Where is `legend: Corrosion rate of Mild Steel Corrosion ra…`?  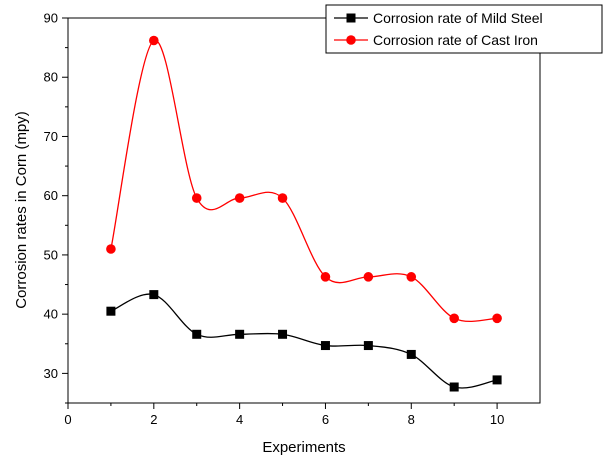 legend: Corrosion rate of Mild Steel Corrosion ra… is located at coordinates (464, 29).